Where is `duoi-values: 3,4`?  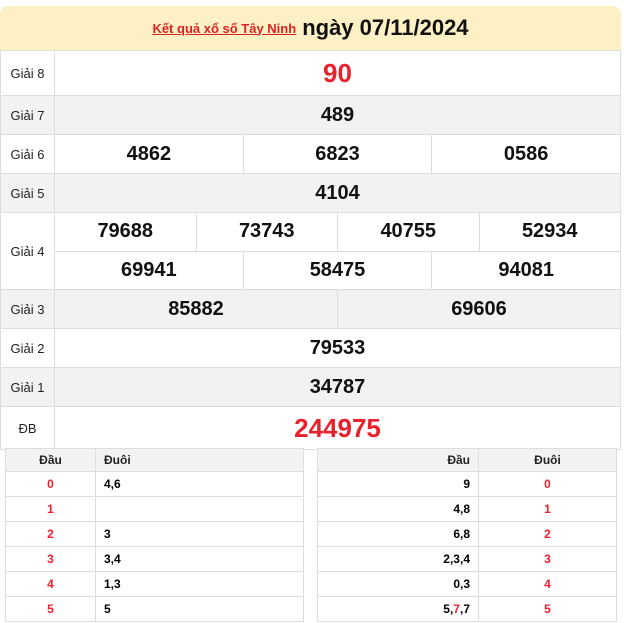 duoi-values: 3,4 is located at coordinates (199, 559).